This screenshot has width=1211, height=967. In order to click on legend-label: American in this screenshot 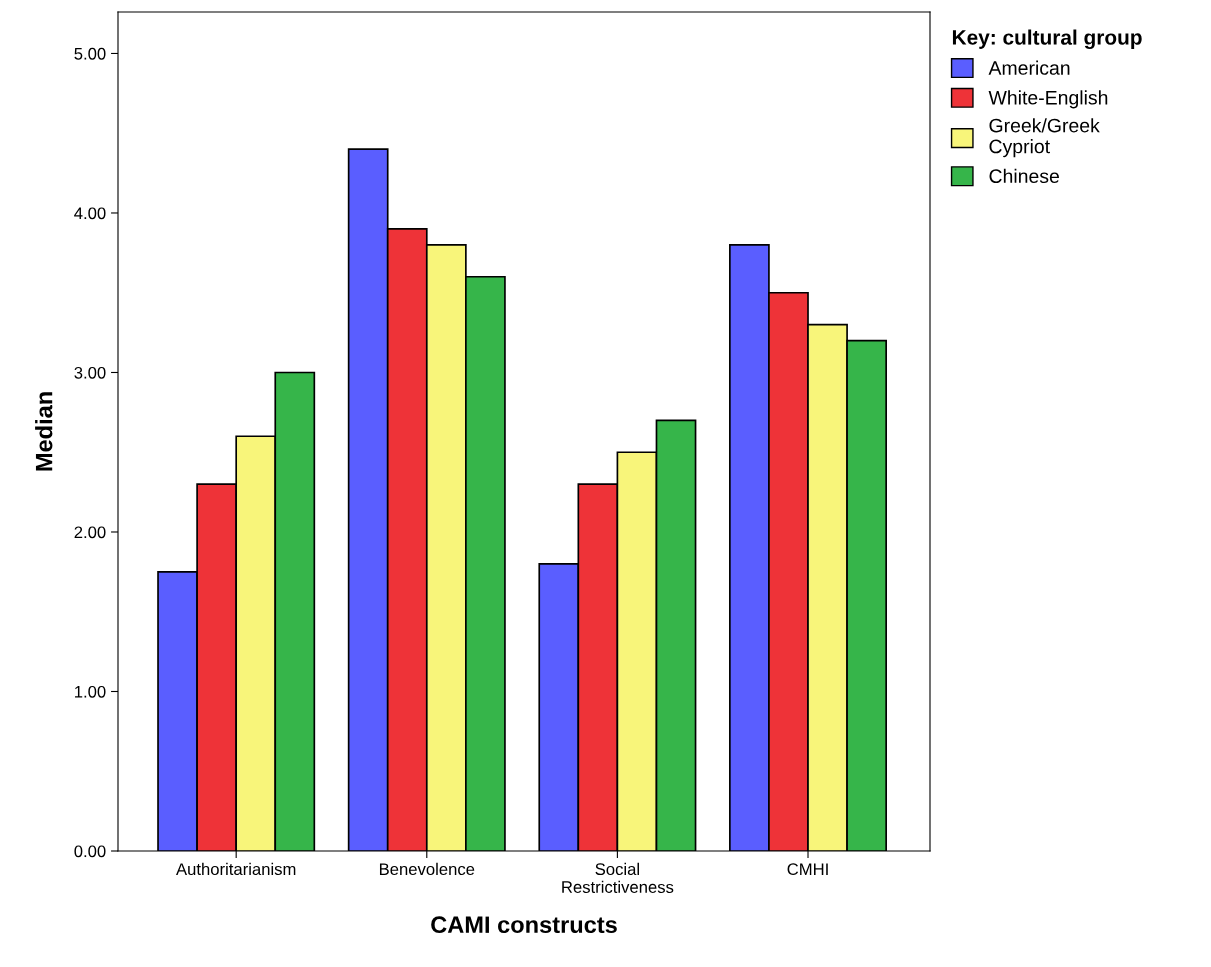, I will do `click(1029, 67)`.